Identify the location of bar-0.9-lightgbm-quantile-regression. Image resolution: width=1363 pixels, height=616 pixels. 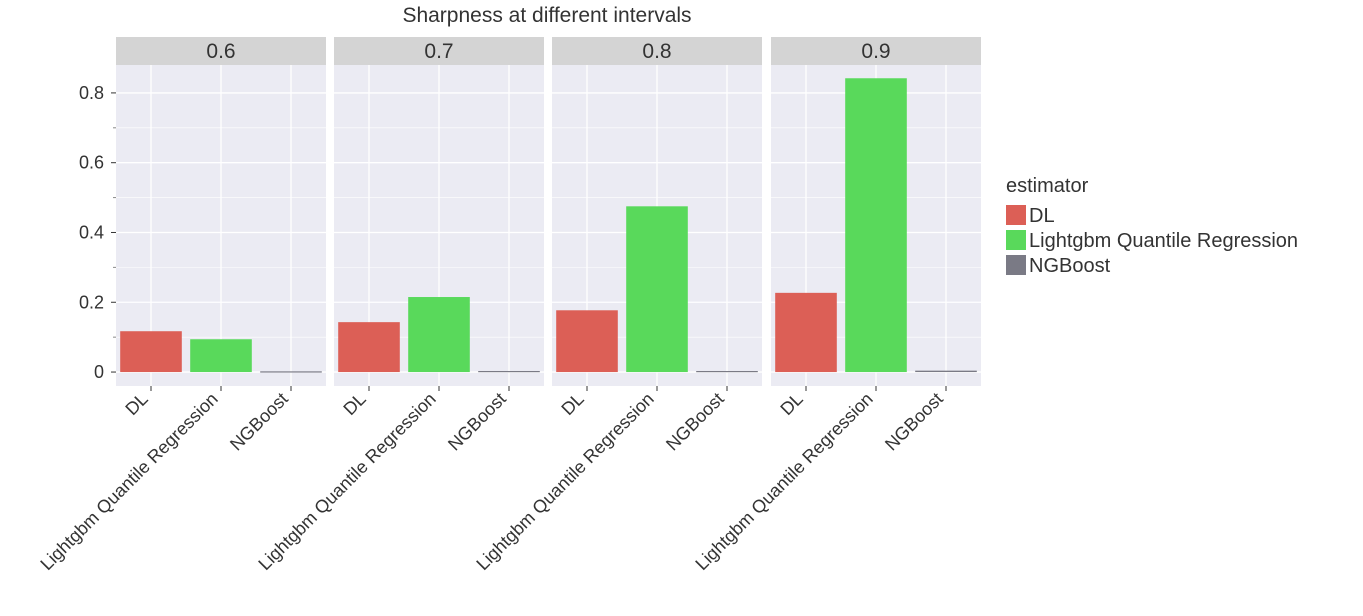
(876, 225).